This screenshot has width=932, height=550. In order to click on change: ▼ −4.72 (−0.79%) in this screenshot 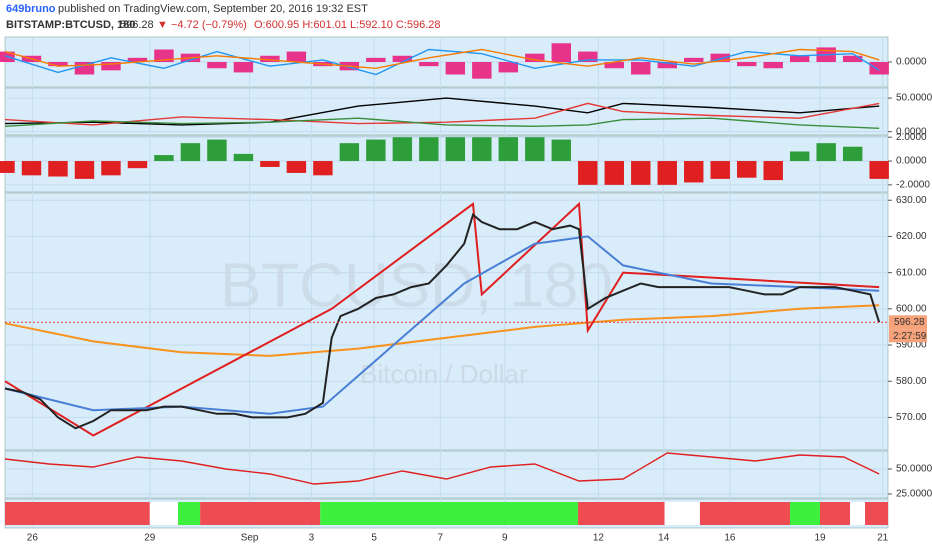, I will do `click(202, 25)`.